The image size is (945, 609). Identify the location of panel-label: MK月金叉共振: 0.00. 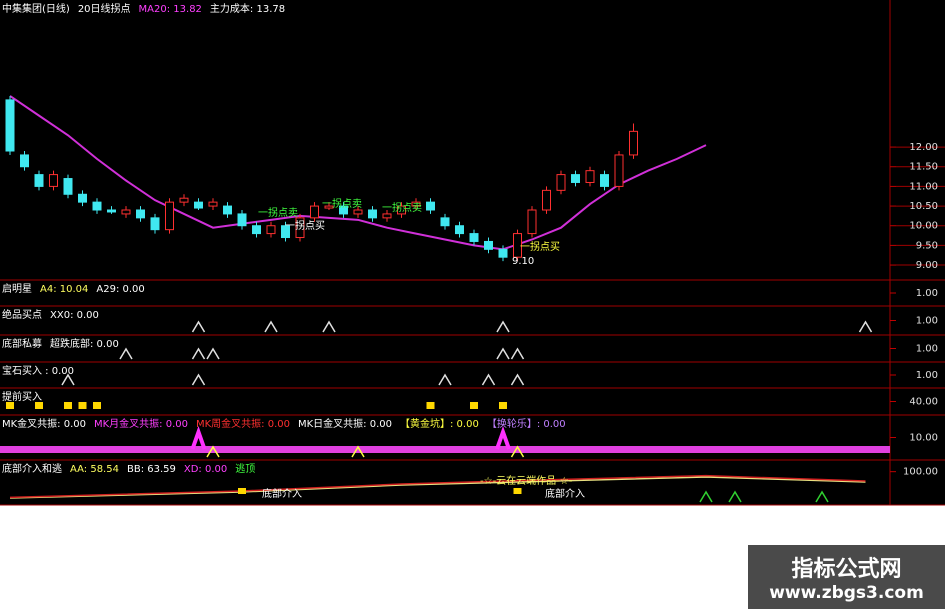
(141, 423).